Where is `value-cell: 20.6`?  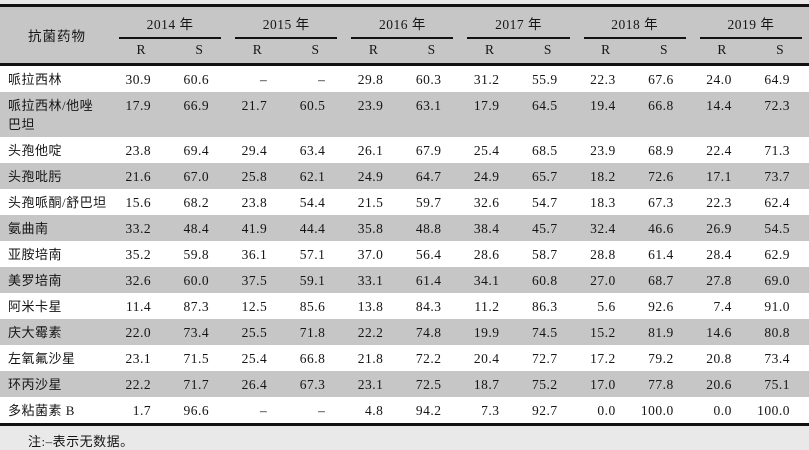
value-cell: 20.6 is located at coordinates (719, 384).